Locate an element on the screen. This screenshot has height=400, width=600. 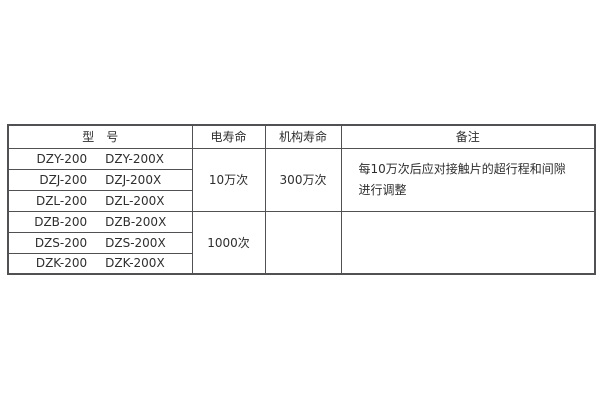
model-name-x: DZL-200X is located at coordinates (135, 200).